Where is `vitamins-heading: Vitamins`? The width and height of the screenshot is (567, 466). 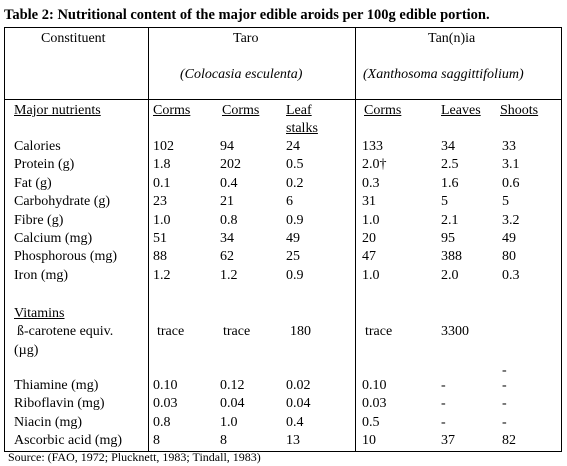
vitamins-heading: Vitamins is located at coordinates (39, 313).